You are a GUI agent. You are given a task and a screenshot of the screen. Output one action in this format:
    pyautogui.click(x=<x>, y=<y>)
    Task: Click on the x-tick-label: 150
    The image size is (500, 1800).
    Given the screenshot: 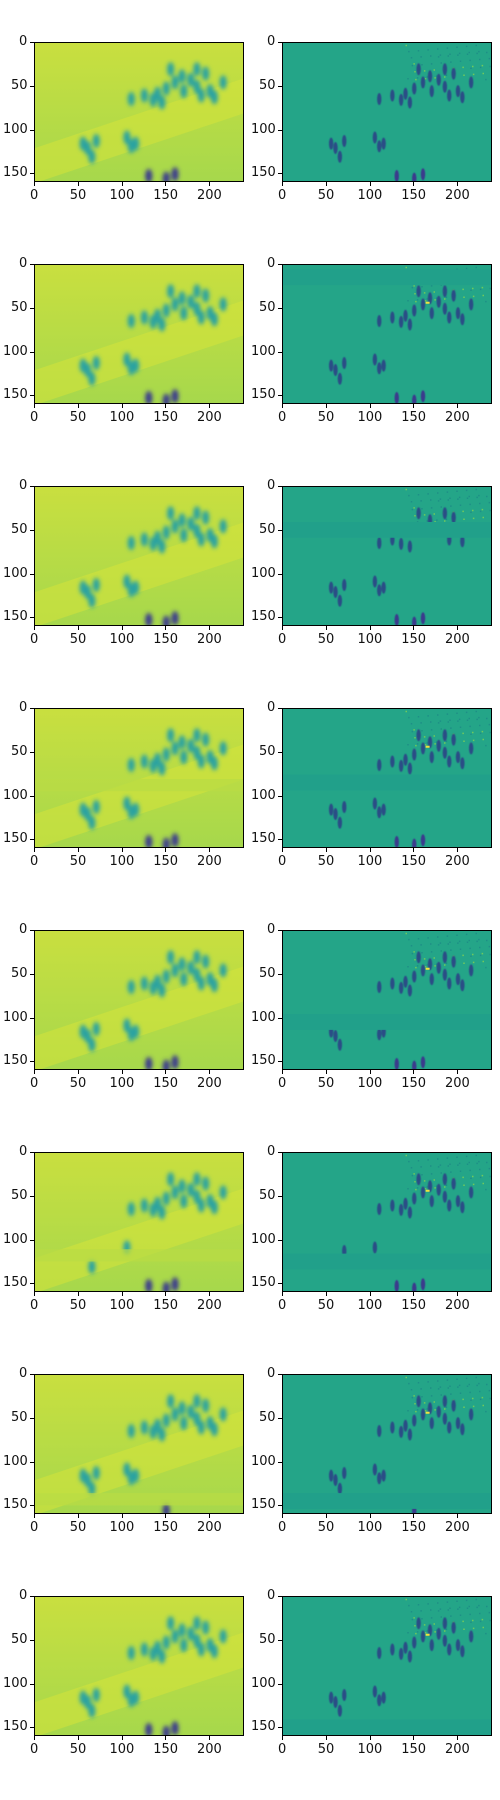 What is the action you would take?
    pyautogui.click(x=166, y=1749)
    